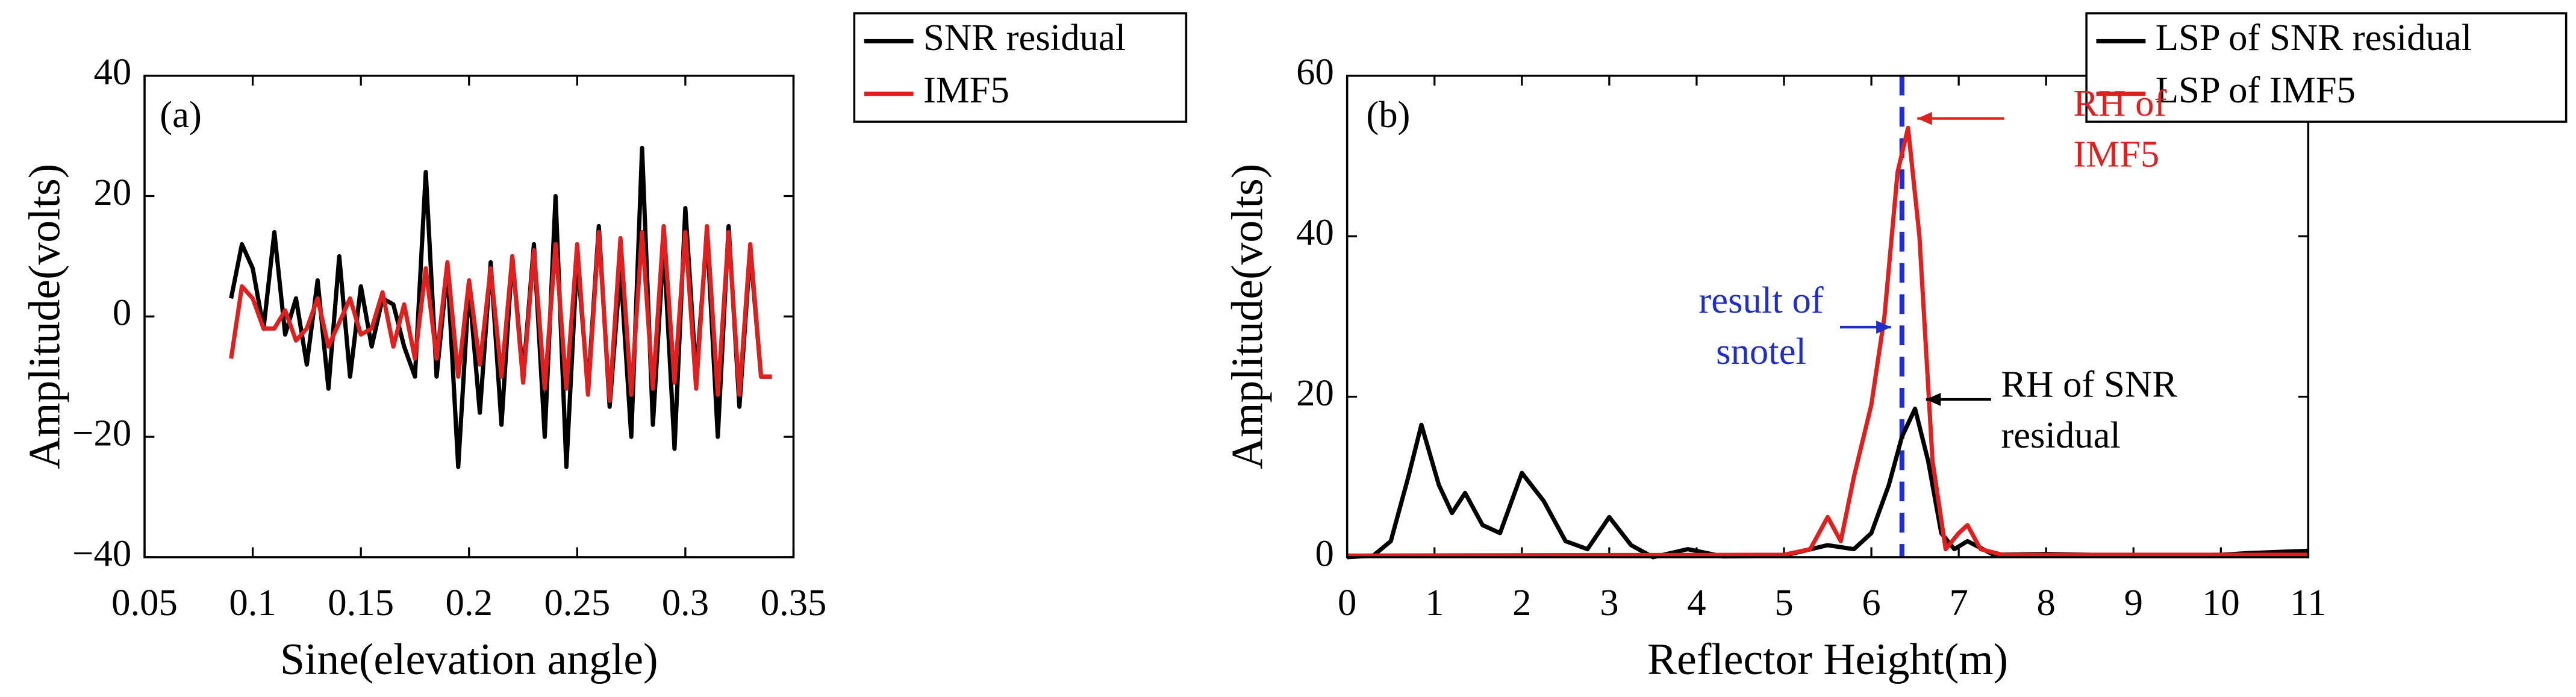  I want to click on panel-label: (a), so click(181, 114).